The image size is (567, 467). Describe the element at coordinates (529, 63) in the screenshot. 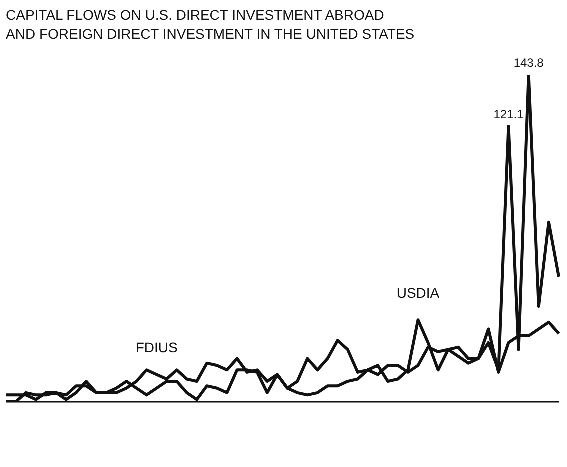

I see `data-label: 143.8` at that location.